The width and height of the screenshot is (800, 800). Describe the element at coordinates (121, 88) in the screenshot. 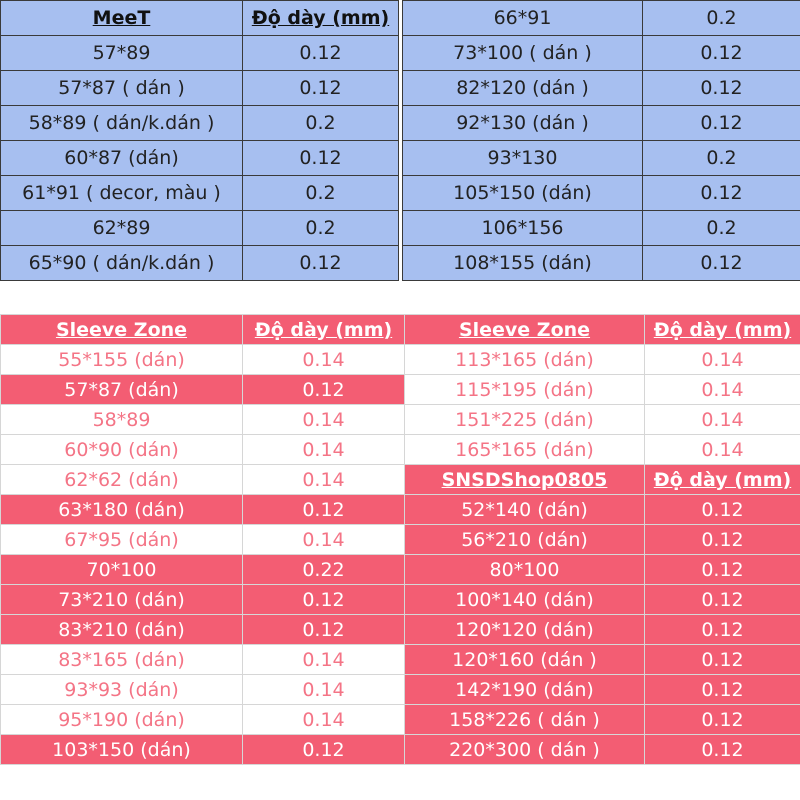

I see `size-cell: 57*87 ( dán )` at that location.